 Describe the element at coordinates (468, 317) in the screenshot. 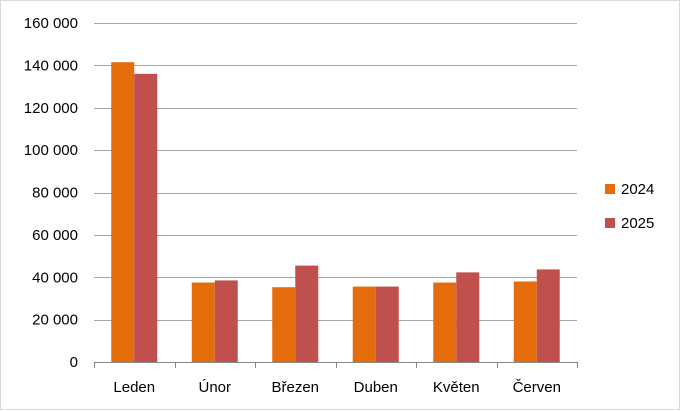

I see `bar-2025-Květen` at that location.